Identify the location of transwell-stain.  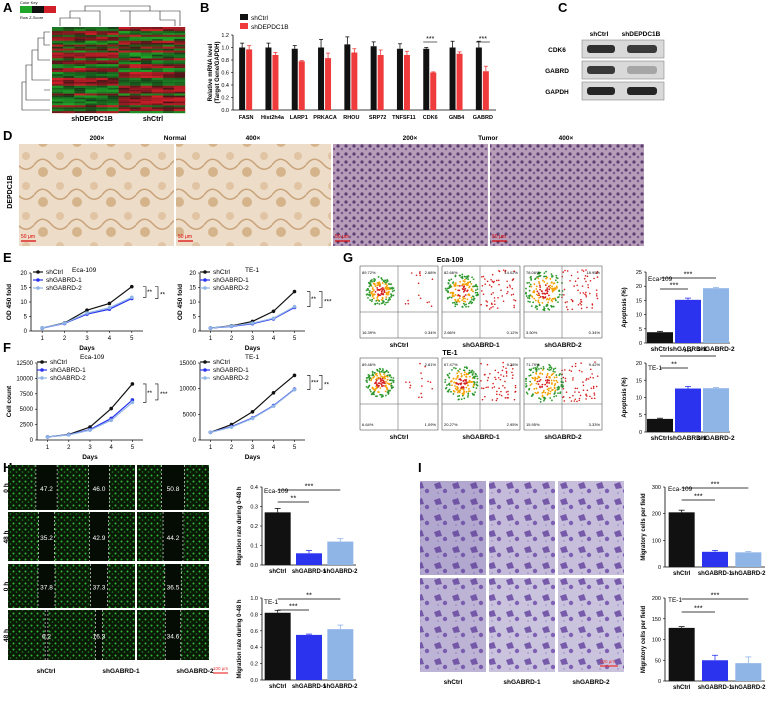
(591, 625).